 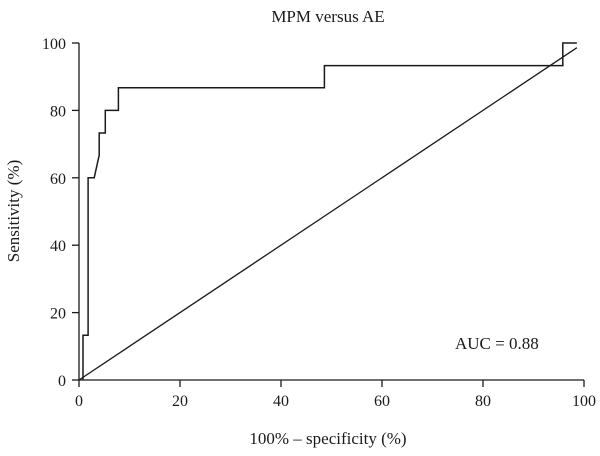 I want to click on x-tick-label: 100, so click(x=584, y=401).